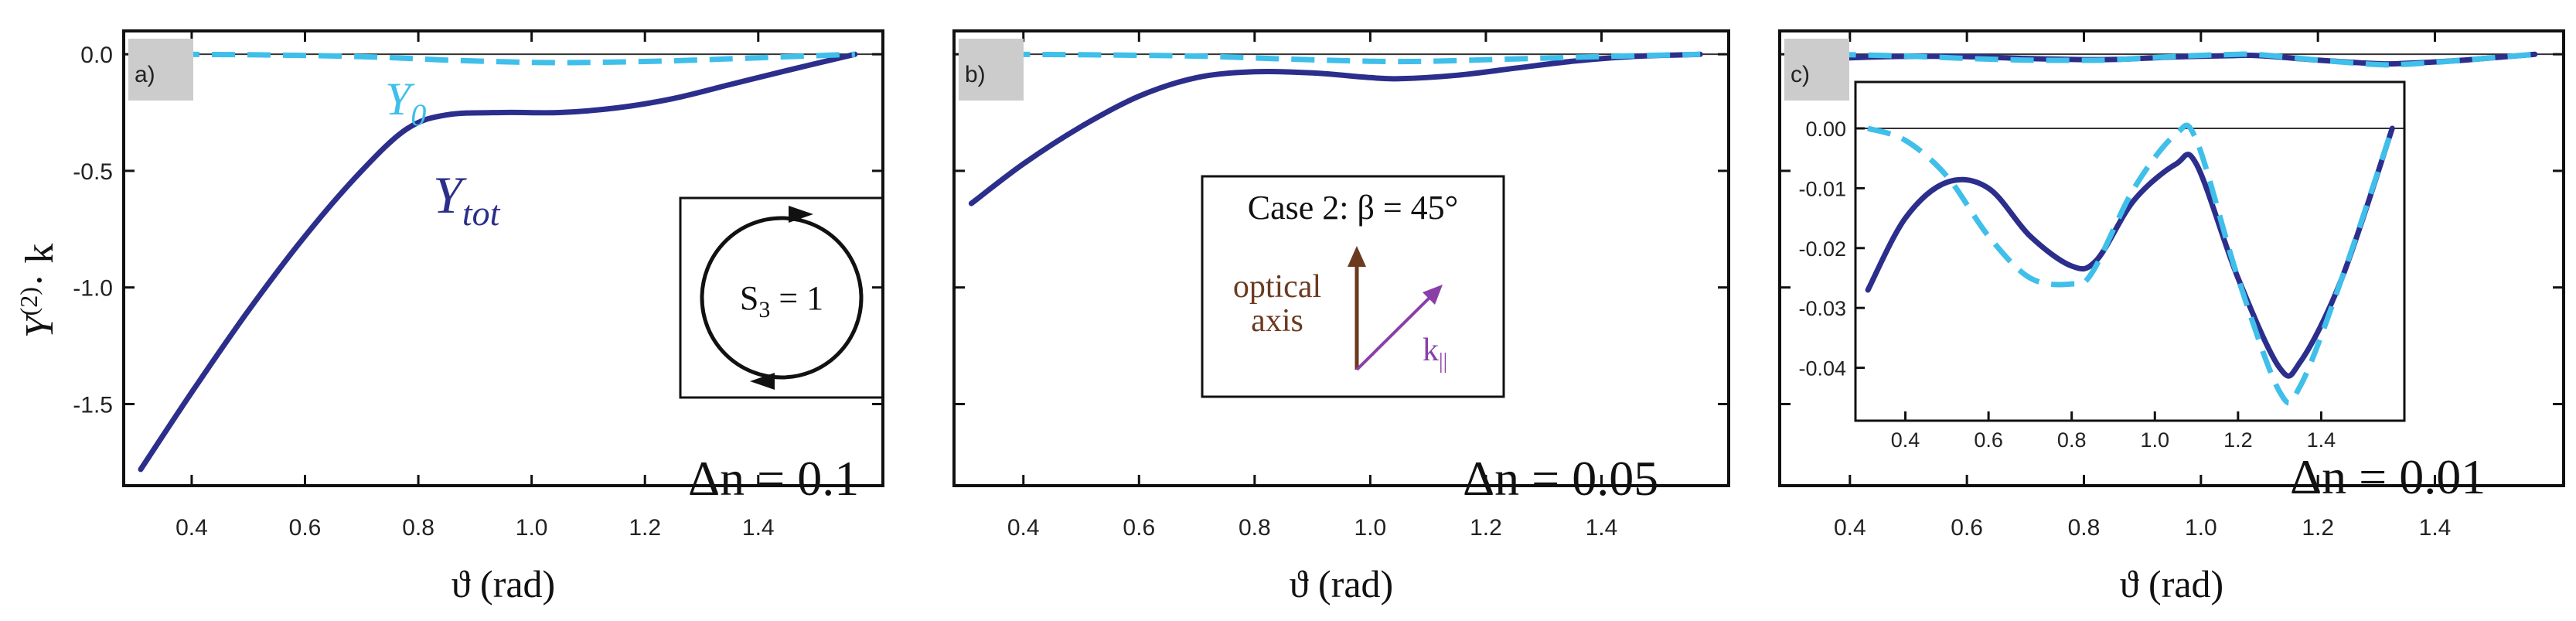  Describe the element at coordinates (801, 214) in the screenshot. I see `arrow-head-top-icon` at that location.